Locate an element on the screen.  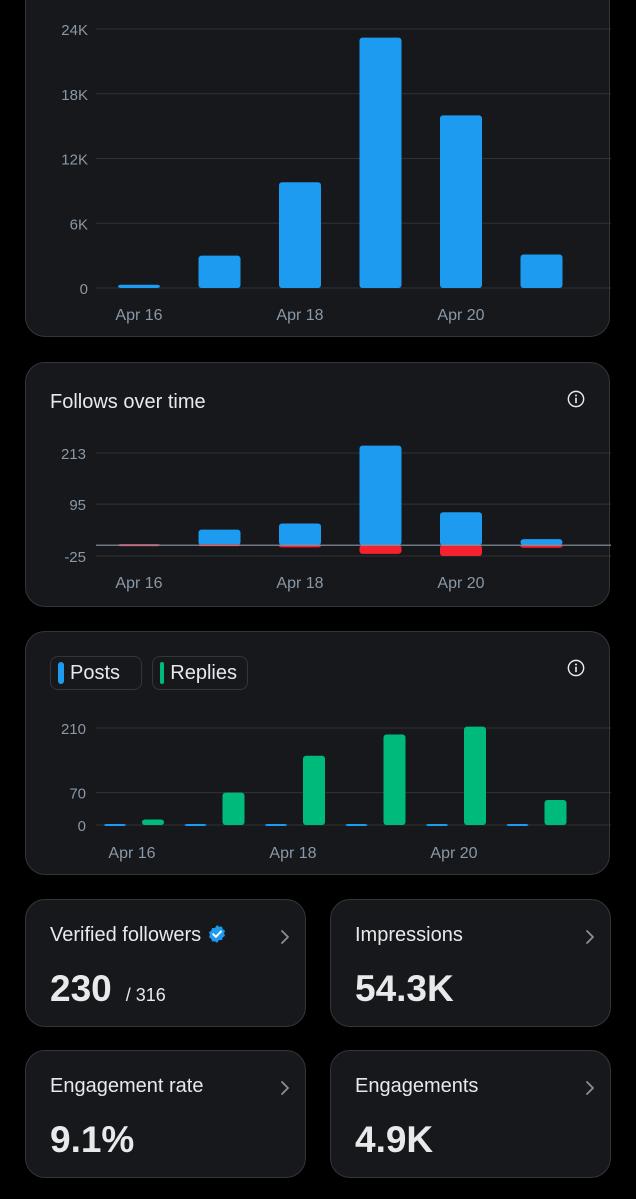
verified-followers-label: Verified followers is located at coordinates (138, 935).